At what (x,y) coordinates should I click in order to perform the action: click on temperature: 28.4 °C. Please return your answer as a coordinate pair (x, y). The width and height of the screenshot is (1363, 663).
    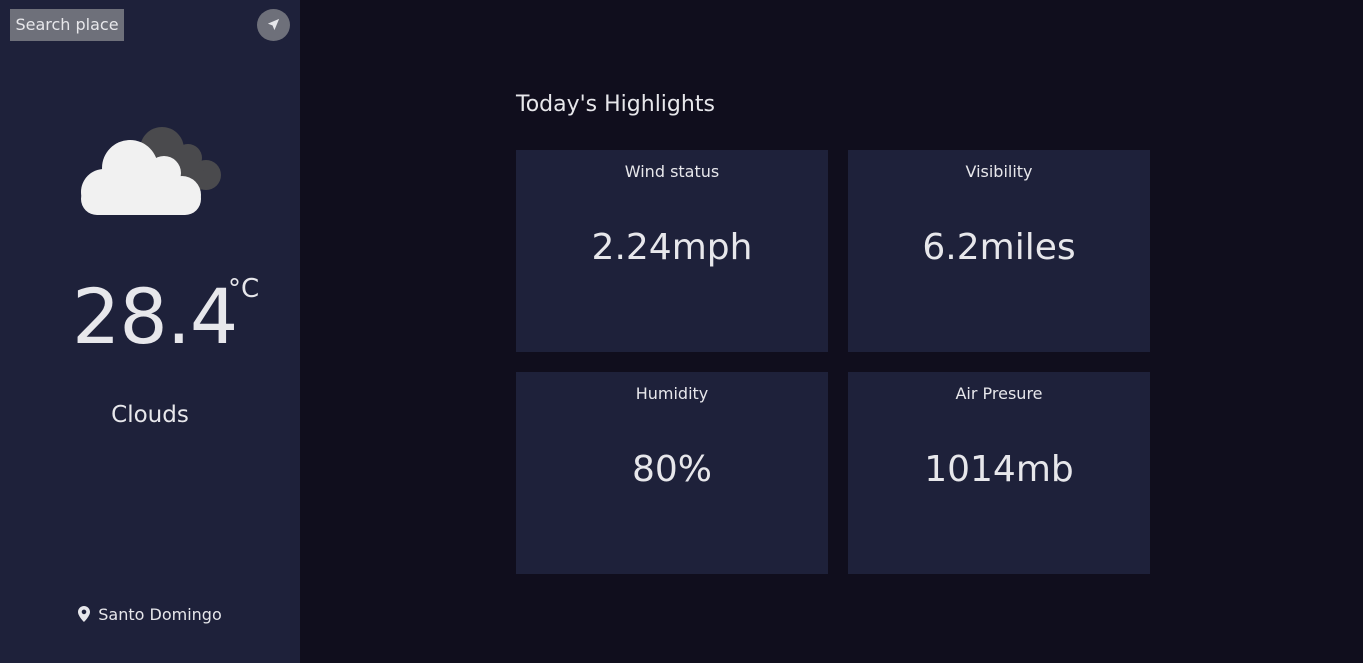
    Looking at the image, I should click on (150, 317).